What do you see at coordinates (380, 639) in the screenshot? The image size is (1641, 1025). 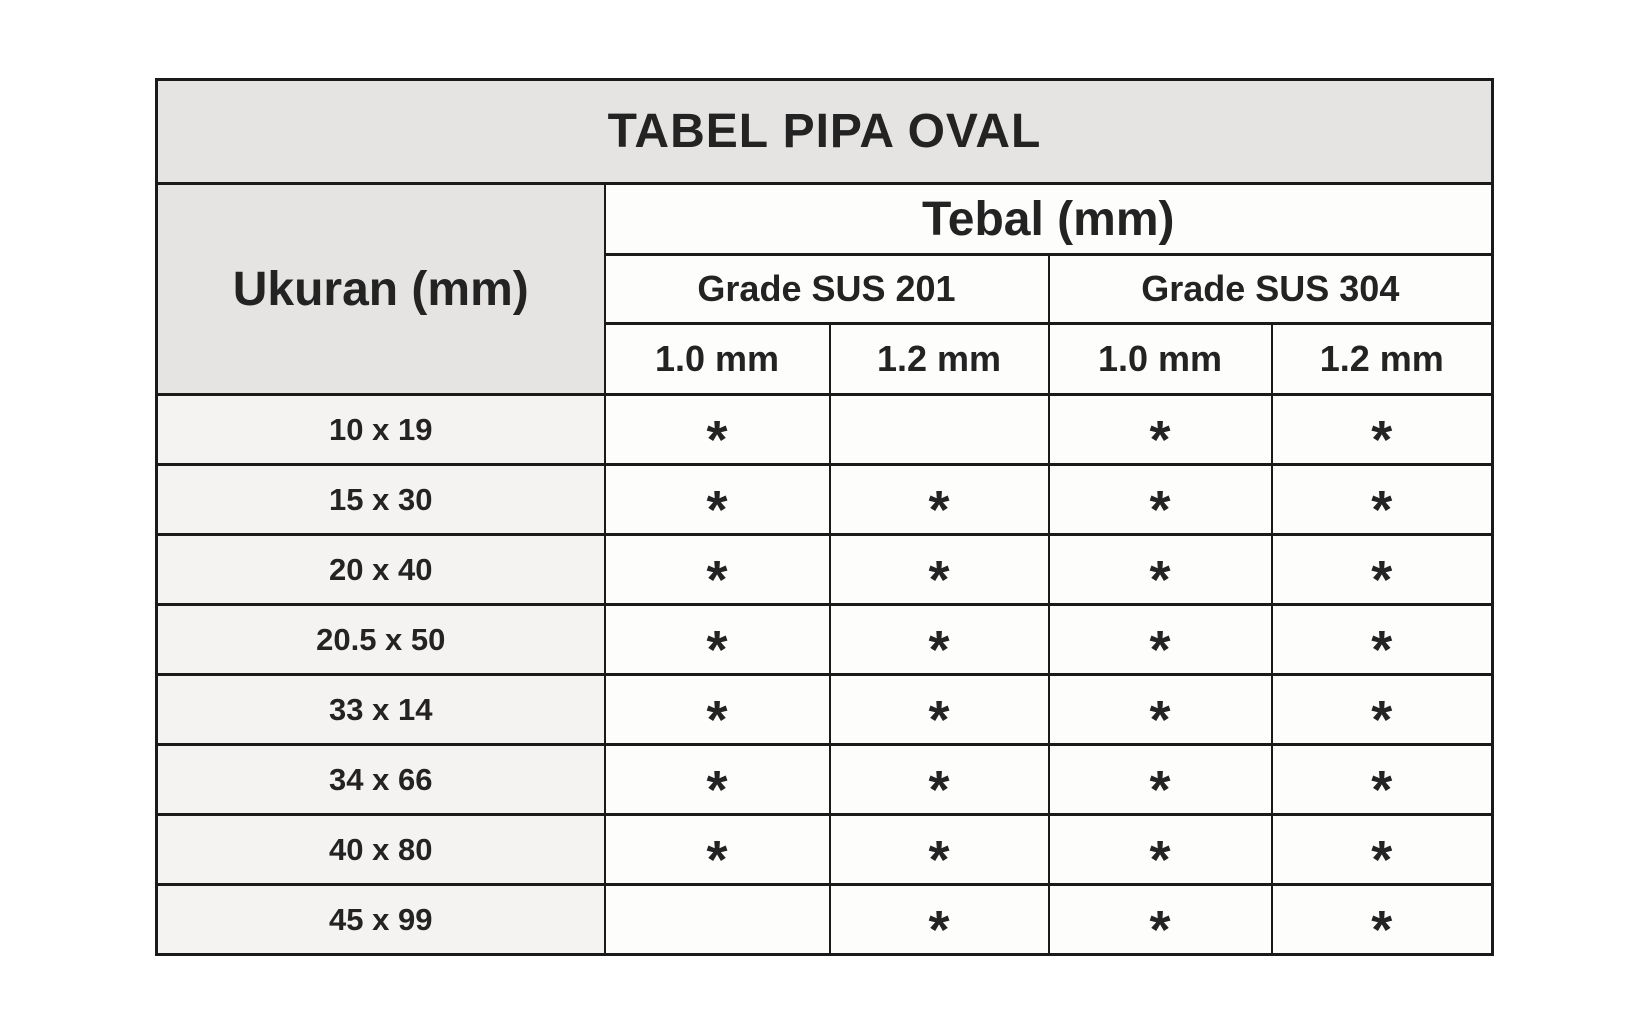 I see `size-cell: 20.5 x 50` at bounding box center [380, 639].